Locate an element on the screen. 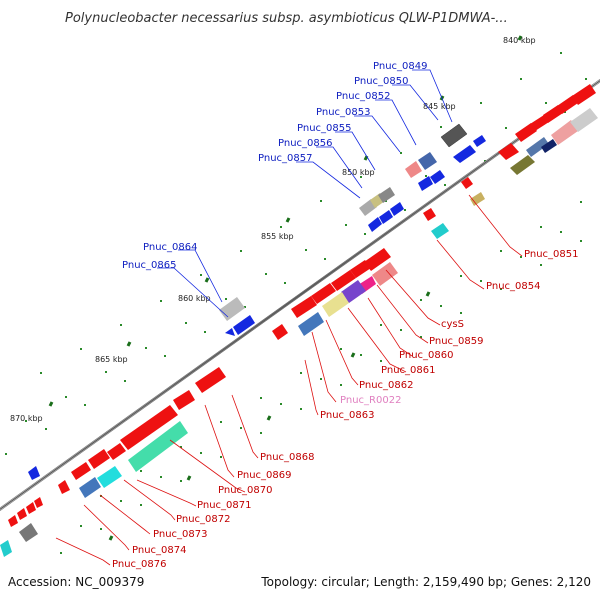 The image size is (600, 600). tick-label-855: 855 kbp is located at coordinates (277, 236).